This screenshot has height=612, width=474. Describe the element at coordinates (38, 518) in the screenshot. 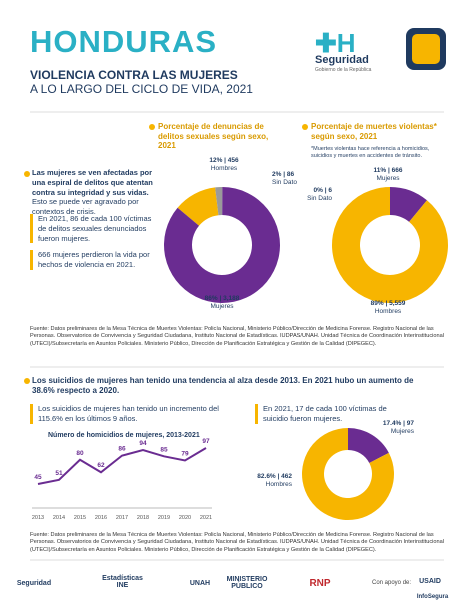

I see `x-tick-label: 2013` at that location.